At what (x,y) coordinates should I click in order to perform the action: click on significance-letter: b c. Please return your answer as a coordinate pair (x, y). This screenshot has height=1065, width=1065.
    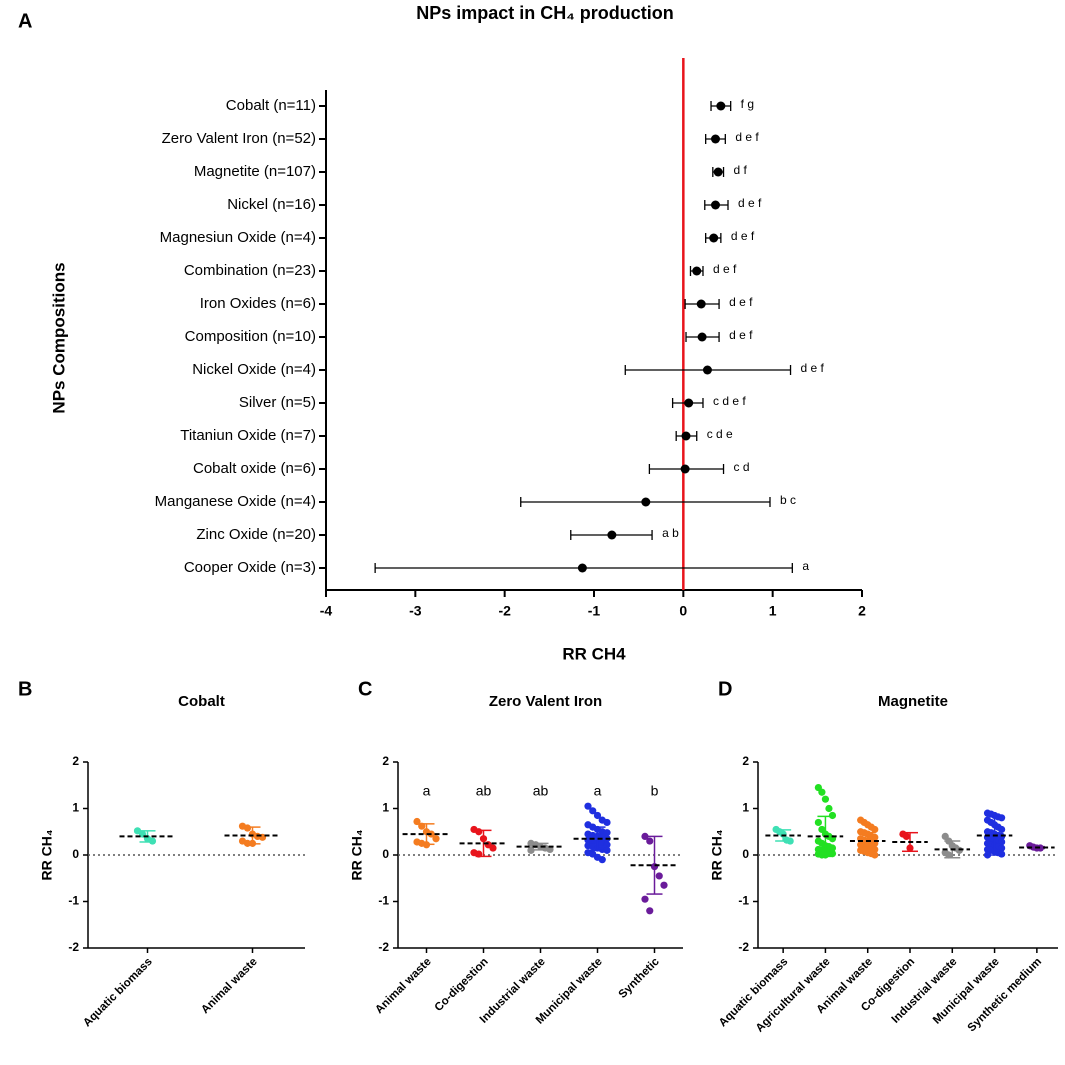
    Looking at the image, I should click on (788, 500).